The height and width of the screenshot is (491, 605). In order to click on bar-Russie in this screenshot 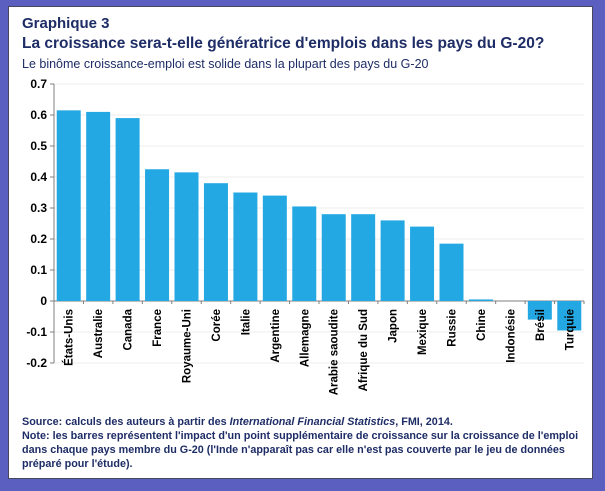, I will do `click(451, 272)`.